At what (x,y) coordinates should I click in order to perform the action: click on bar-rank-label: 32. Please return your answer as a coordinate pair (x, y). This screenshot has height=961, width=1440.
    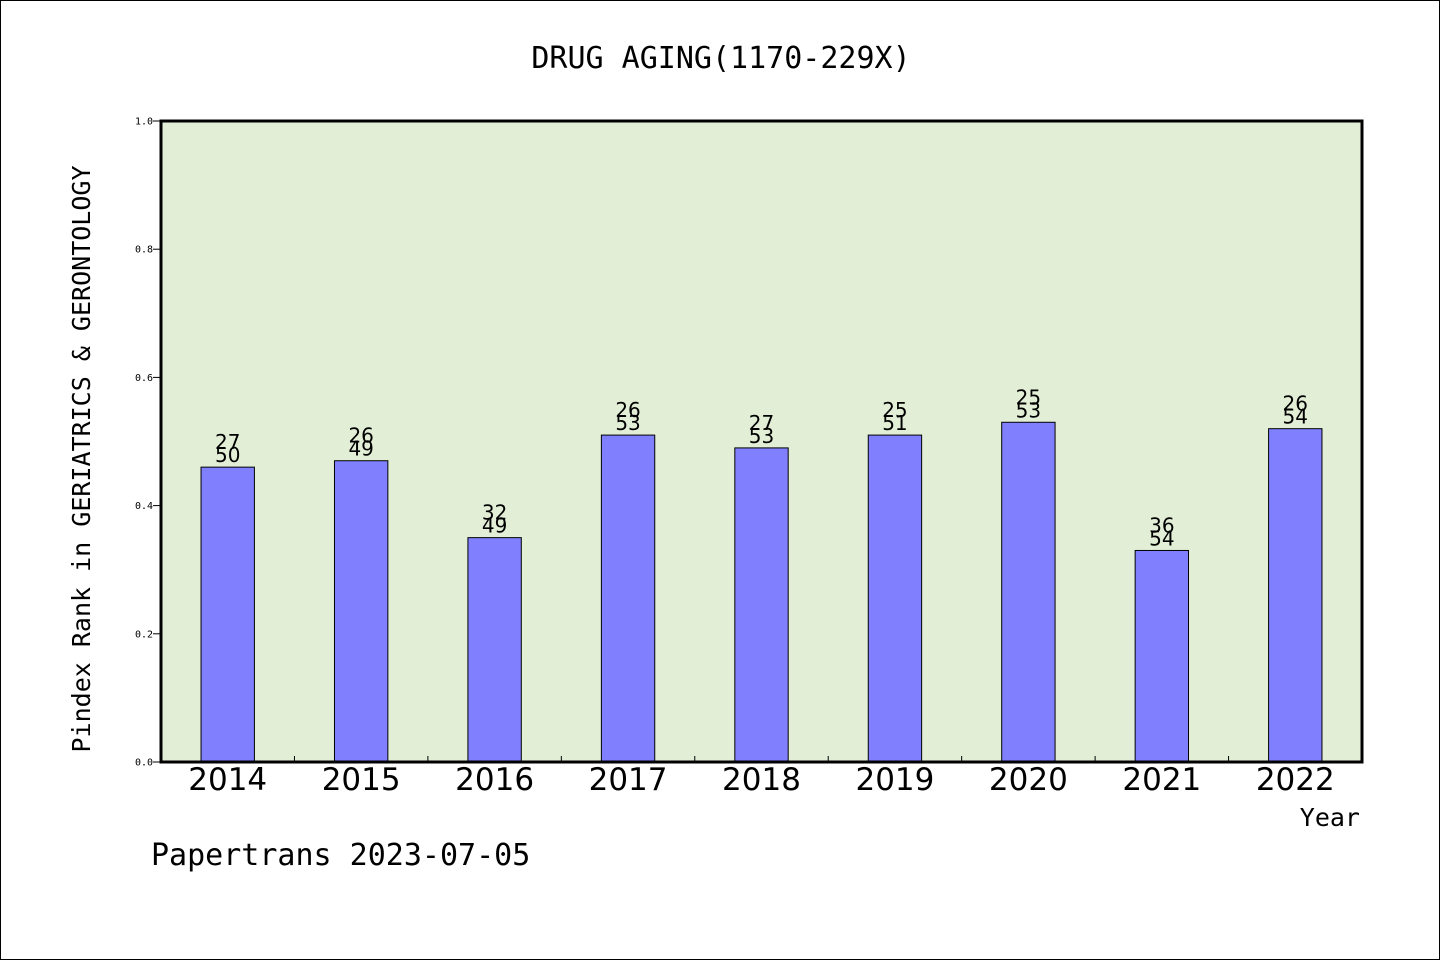
    Looking at the image, I should click on (494, 513).